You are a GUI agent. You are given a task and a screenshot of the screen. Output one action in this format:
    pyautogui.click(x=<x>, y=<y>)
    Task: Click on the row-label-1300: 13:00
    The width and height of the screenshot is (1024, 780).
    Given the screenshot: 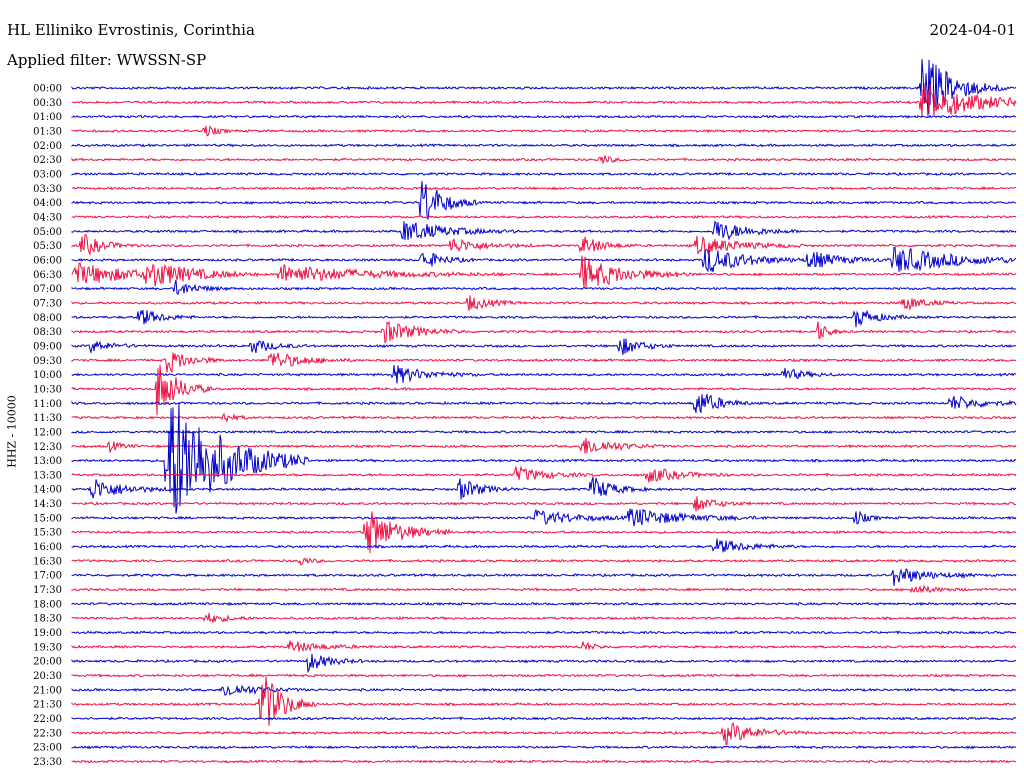 What is the action you would take?
    pyautogui.click(x=47, y=461)
    